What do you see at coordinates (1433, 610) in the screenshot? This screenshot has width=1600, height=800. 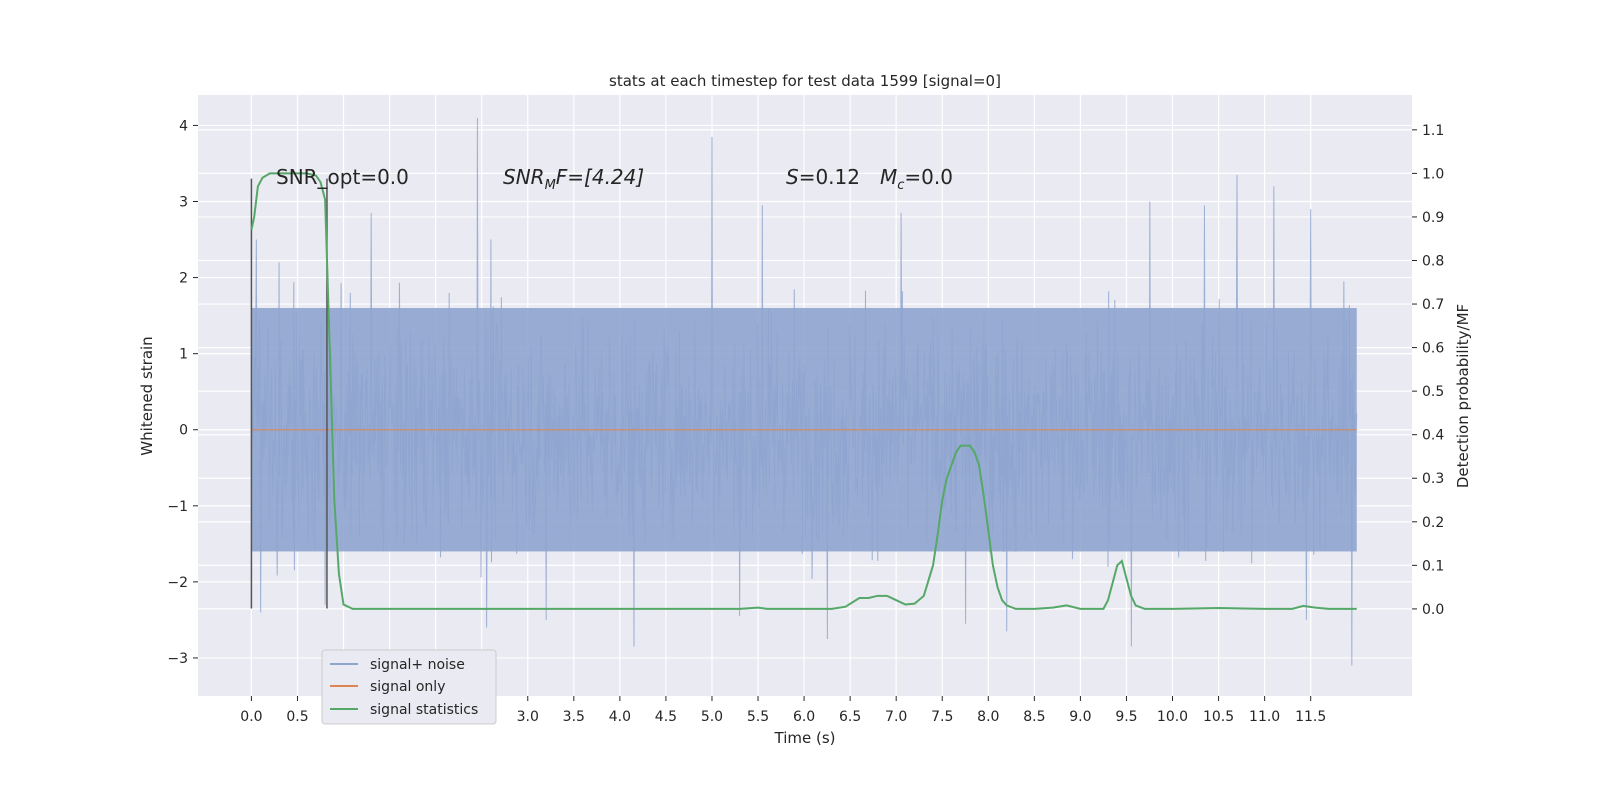 I see `y-right-tick-label: 0.0` at bounding box center [1433, 610].